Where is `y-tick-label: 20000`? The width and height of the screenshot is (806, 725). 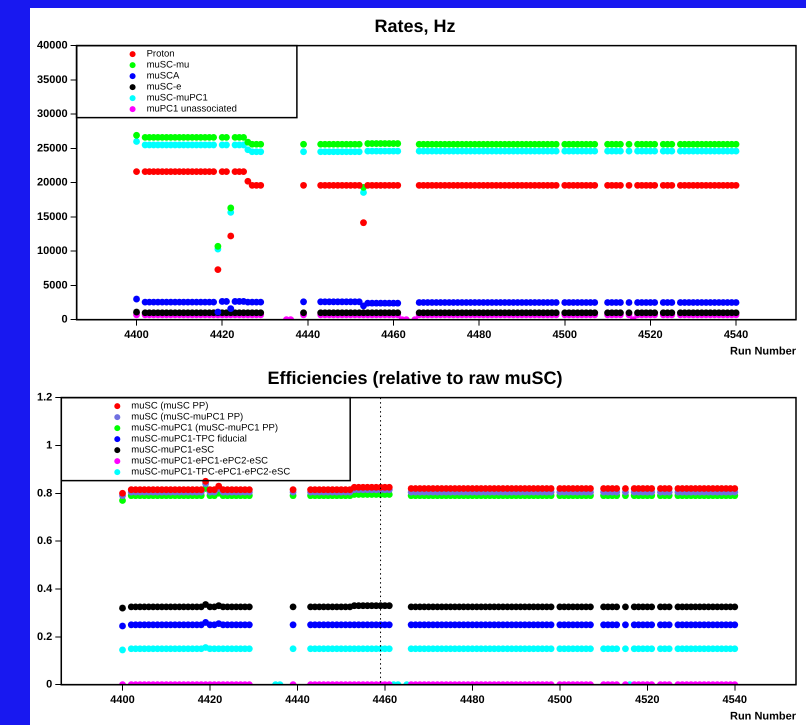
y-tick-label: 20000 is located at coordinates (52, 182).